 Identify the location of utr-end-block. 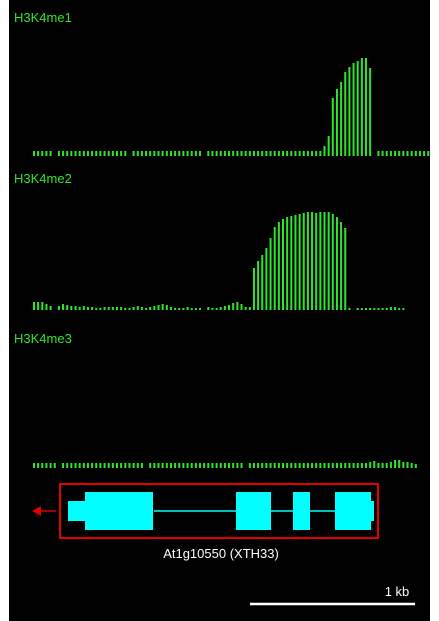
(372, 511).